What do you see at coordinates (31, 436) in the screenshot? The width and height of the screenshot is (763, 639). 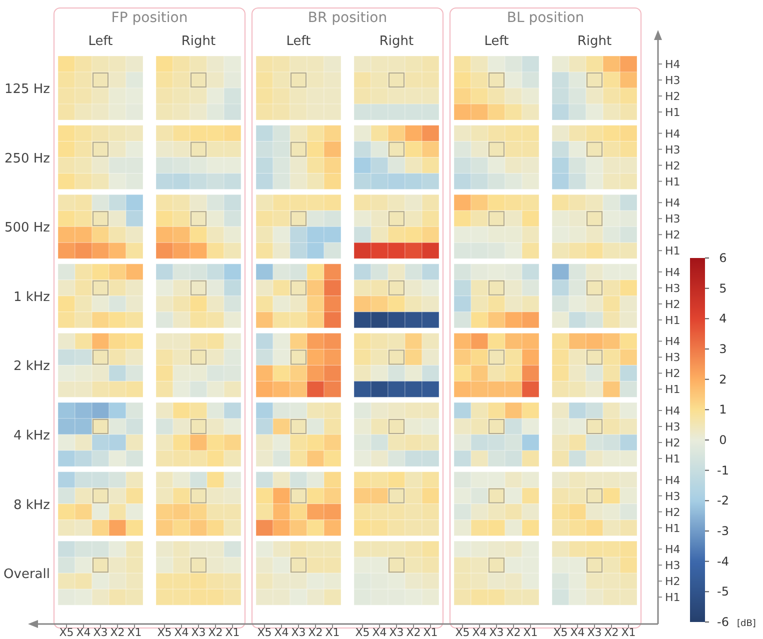 I see `text: 4 kHz` at bounding box center [31, 436].